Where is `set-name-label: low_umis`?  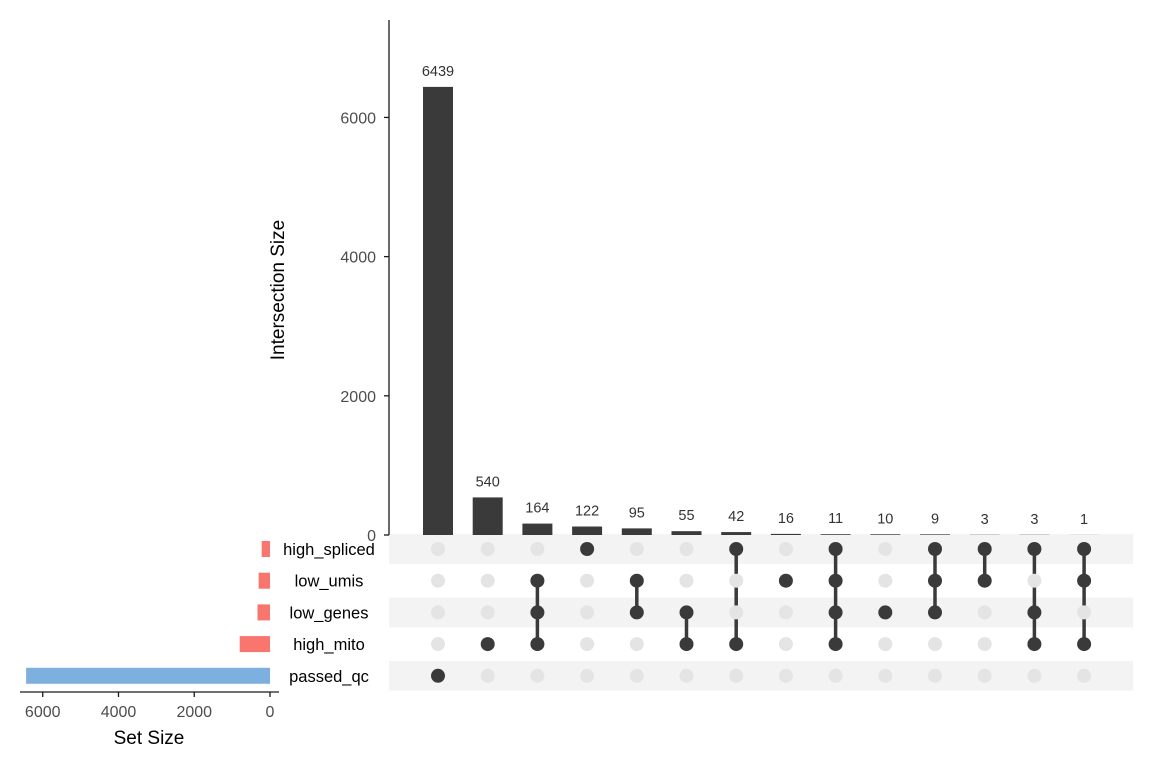
set-name-label: low_umis is located at coordinates (329, 582).